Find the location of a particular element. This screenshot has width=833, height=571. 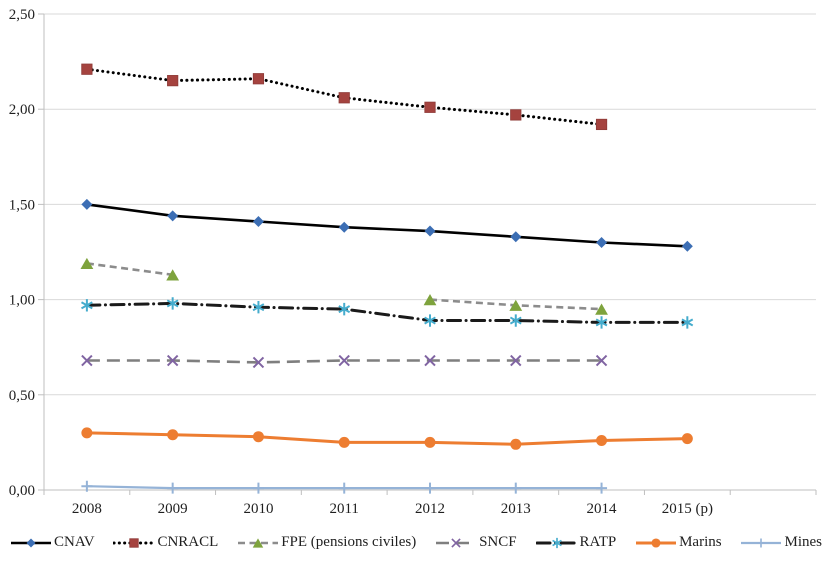

series-cnav is located at coordinates (387, 225).